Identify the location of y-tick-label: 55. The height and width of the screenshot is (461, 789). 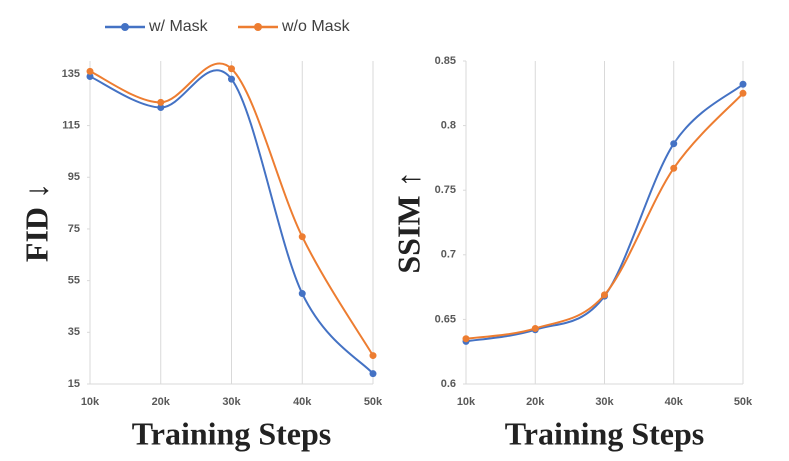
(74, 281).